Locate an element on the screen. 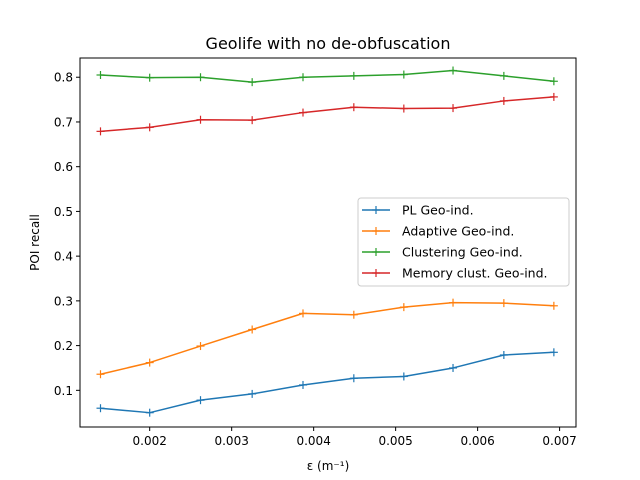 The width and height of the screenshot is (640, 480). y-tick-label: 0.3 is located at coordinates (63, 301).